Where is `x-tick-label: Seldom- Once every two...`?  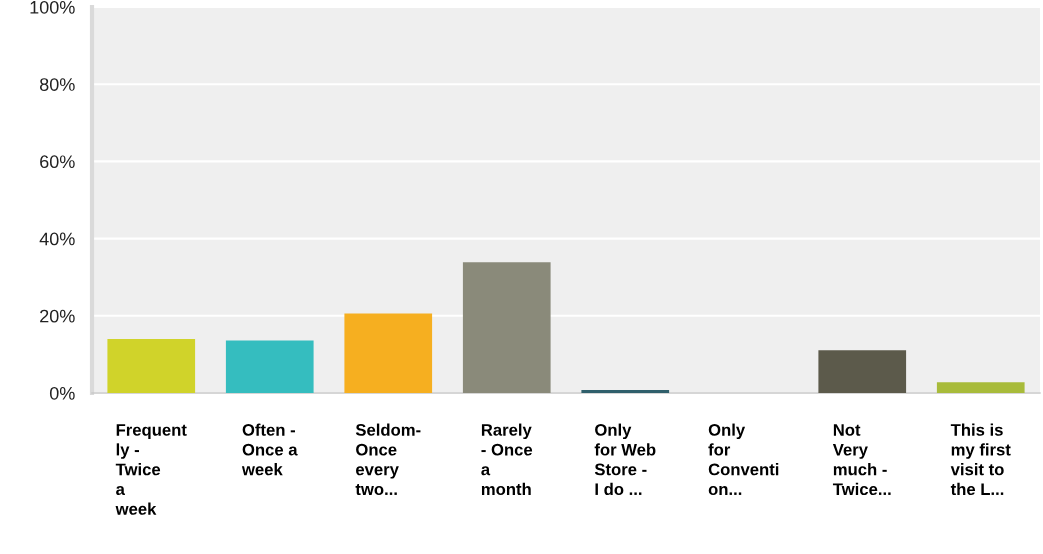 x-tick-label: Seldom- Once every two... is located at coordinates (388, 459).